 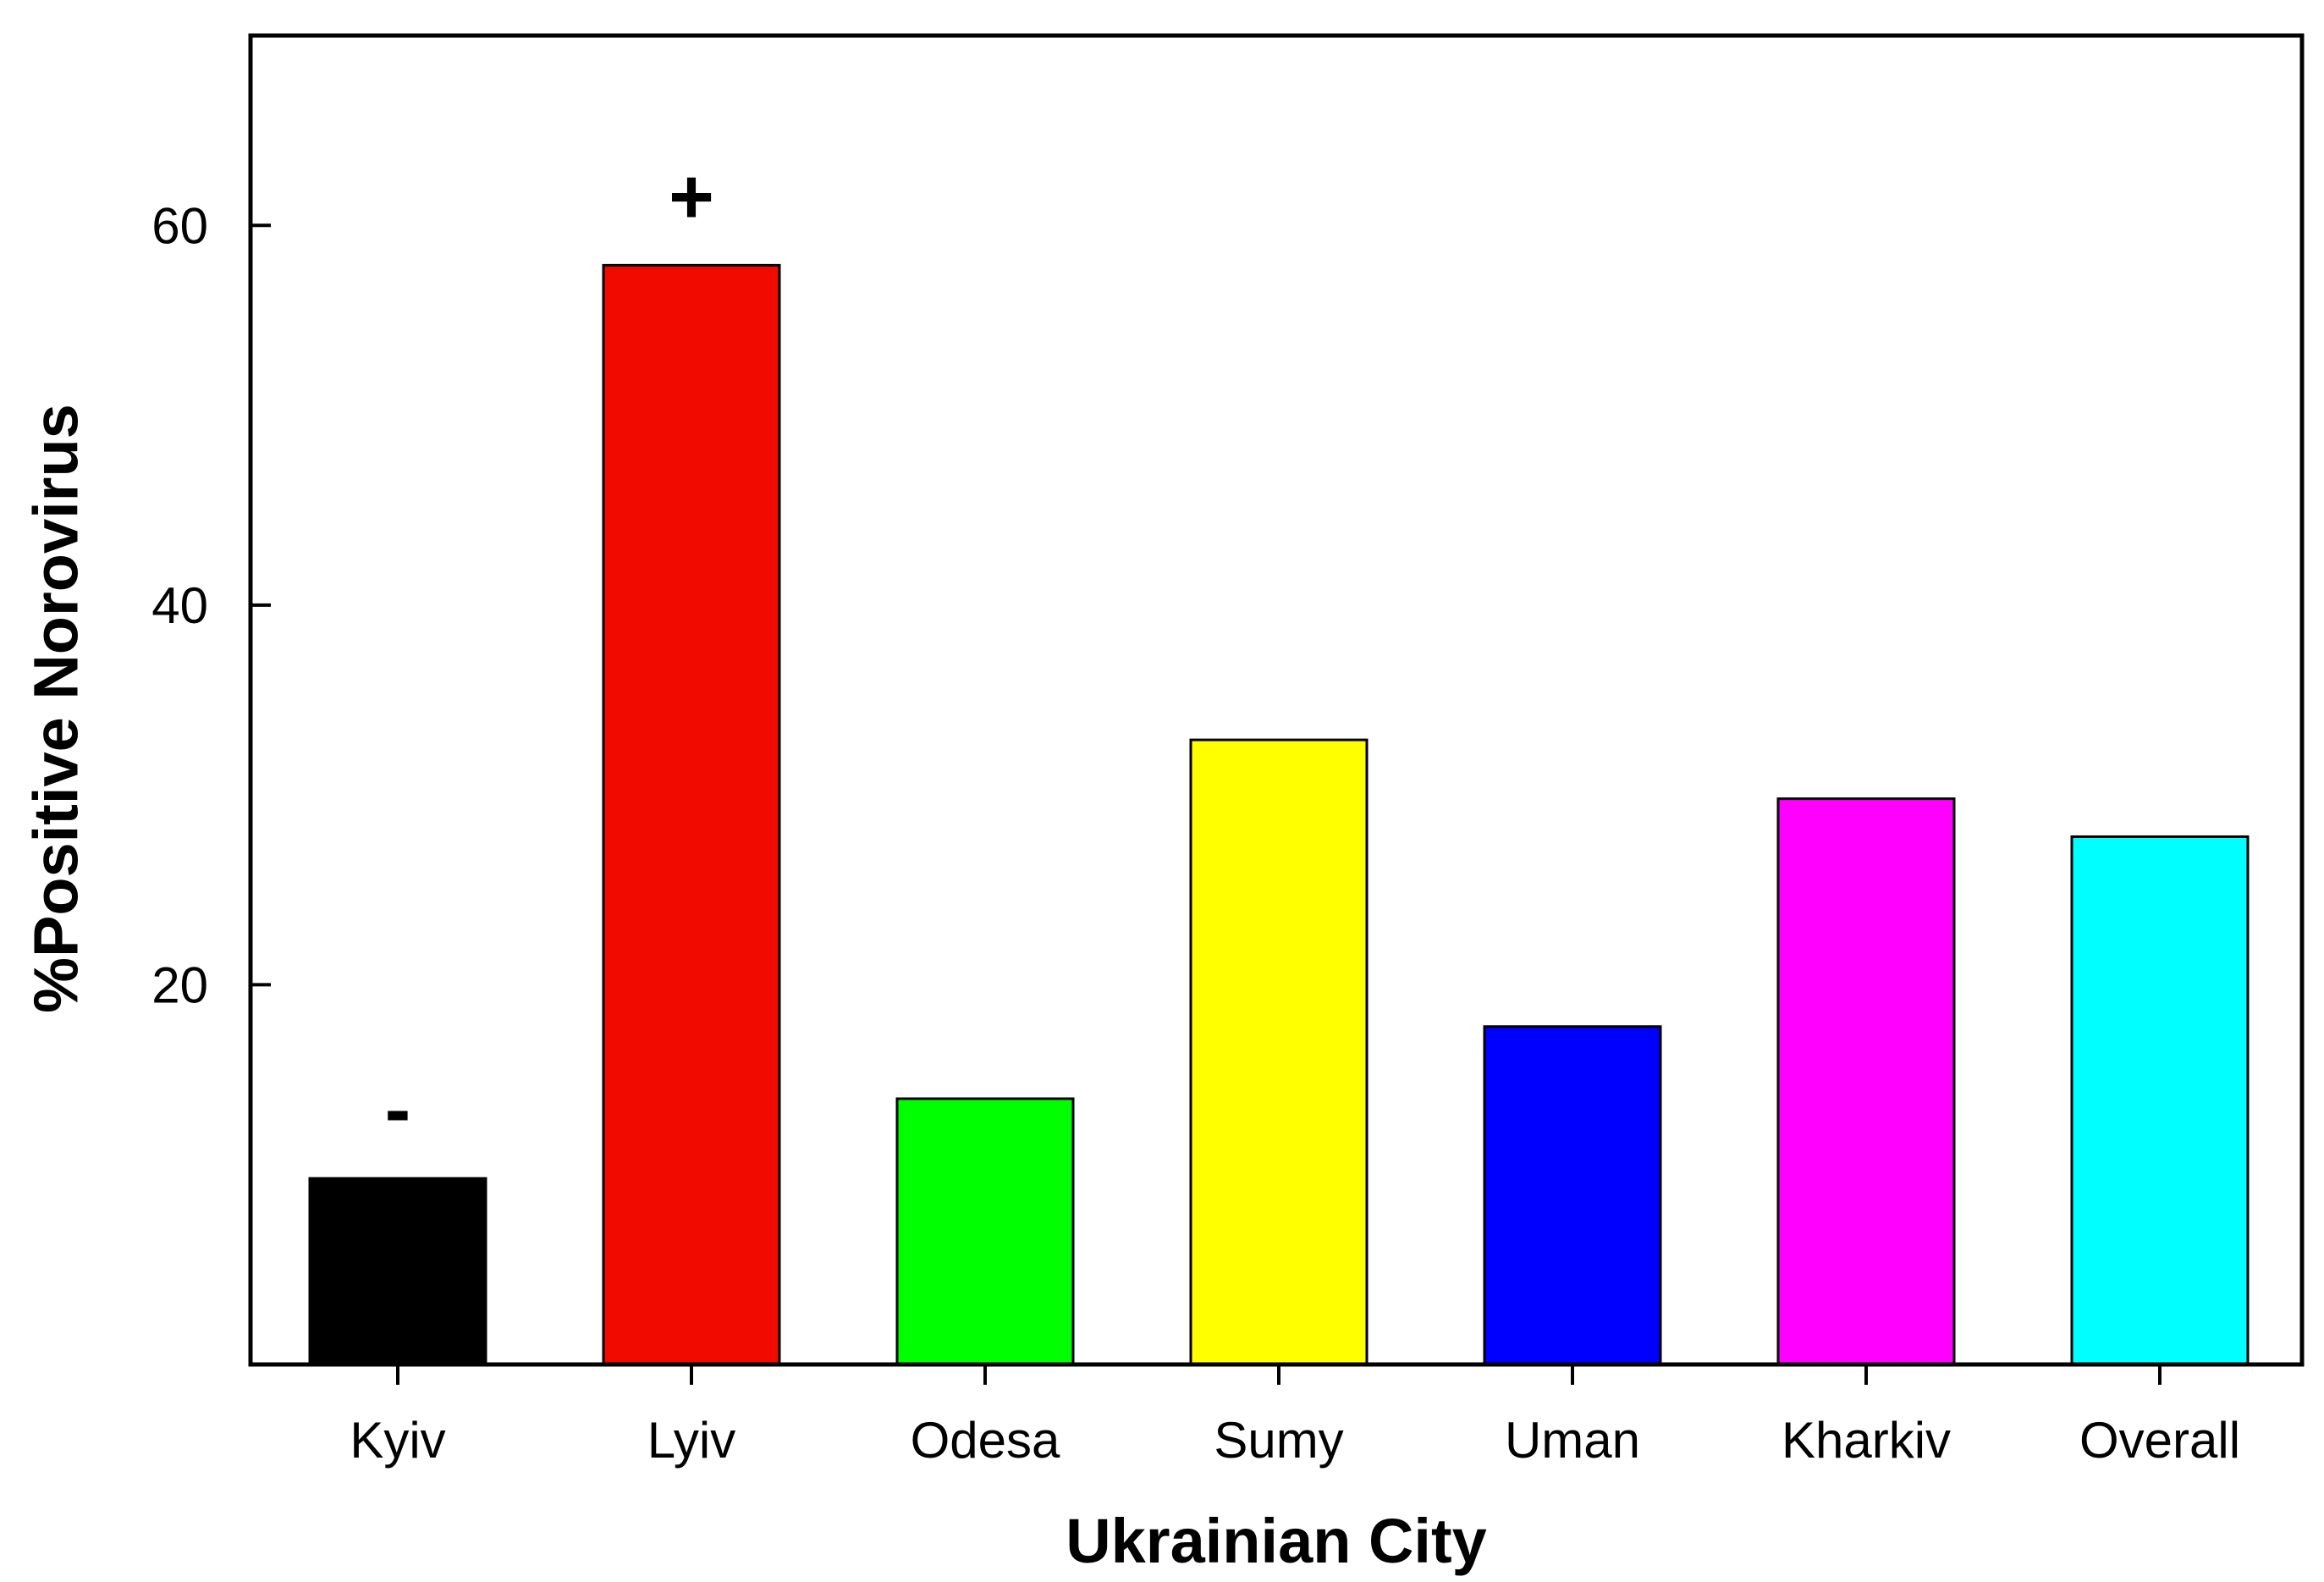 I want to click on x-axis-title: Ukrainian City, so click(x=1276, y=1541).